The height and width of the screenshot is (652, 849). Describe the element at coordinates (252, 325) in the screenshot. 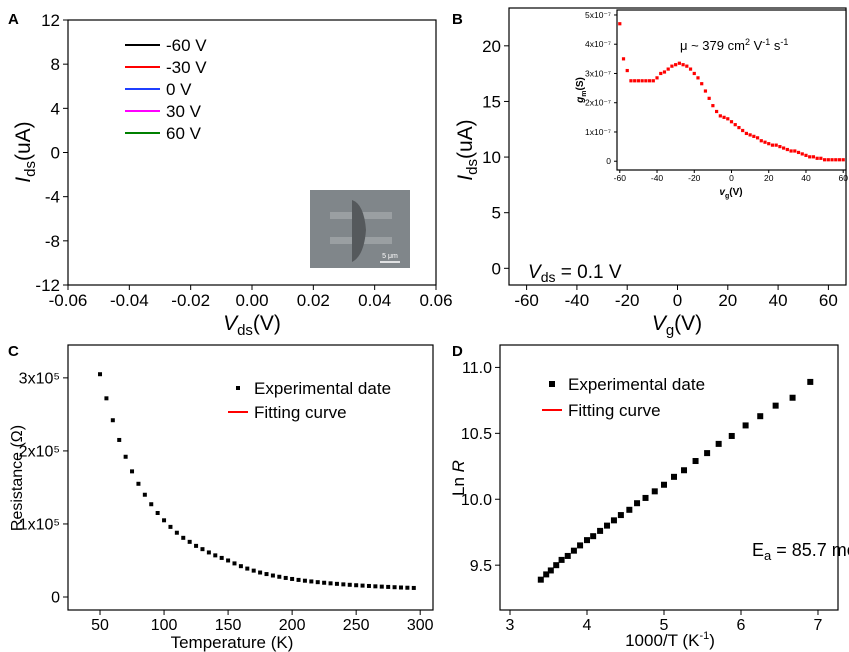

I see `x-axis-label: Vds(V)` at that location.